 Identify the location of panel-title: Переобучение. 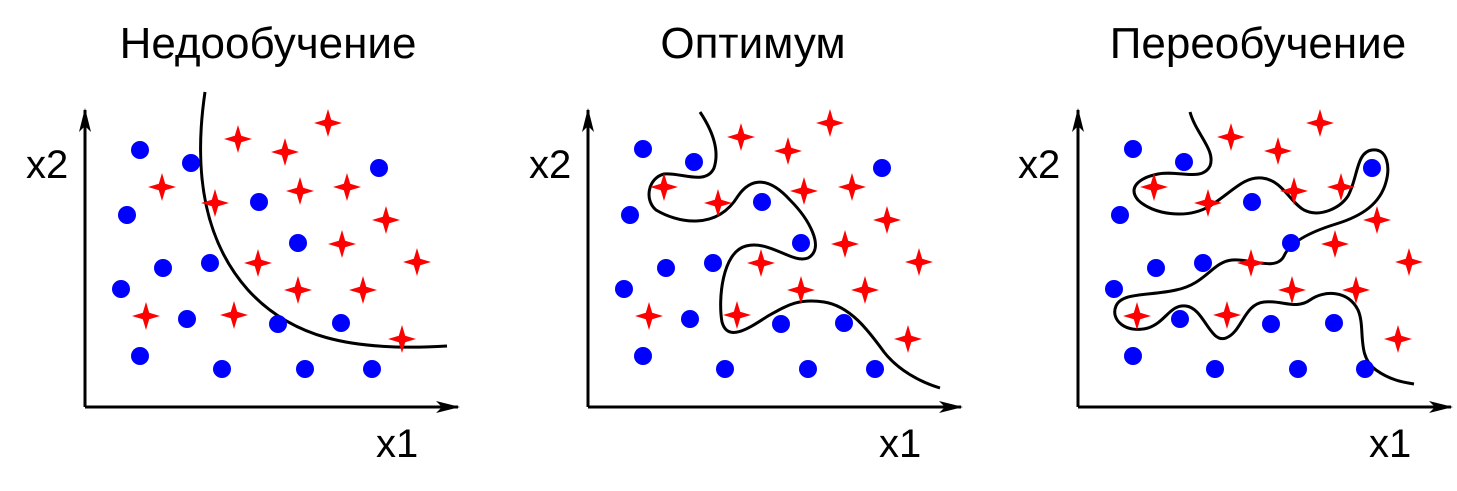
(1258, 43).